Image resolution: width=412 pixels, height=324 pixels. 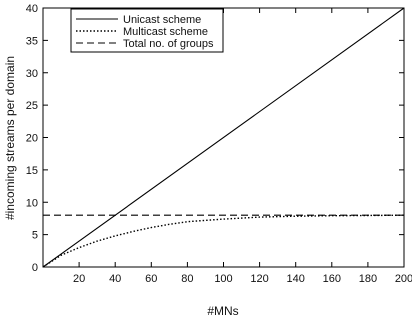 What do you see at coordinates (32, 139) in the screenshot?
I see `y-tick-label: 20` at bounding box center [32, 139].